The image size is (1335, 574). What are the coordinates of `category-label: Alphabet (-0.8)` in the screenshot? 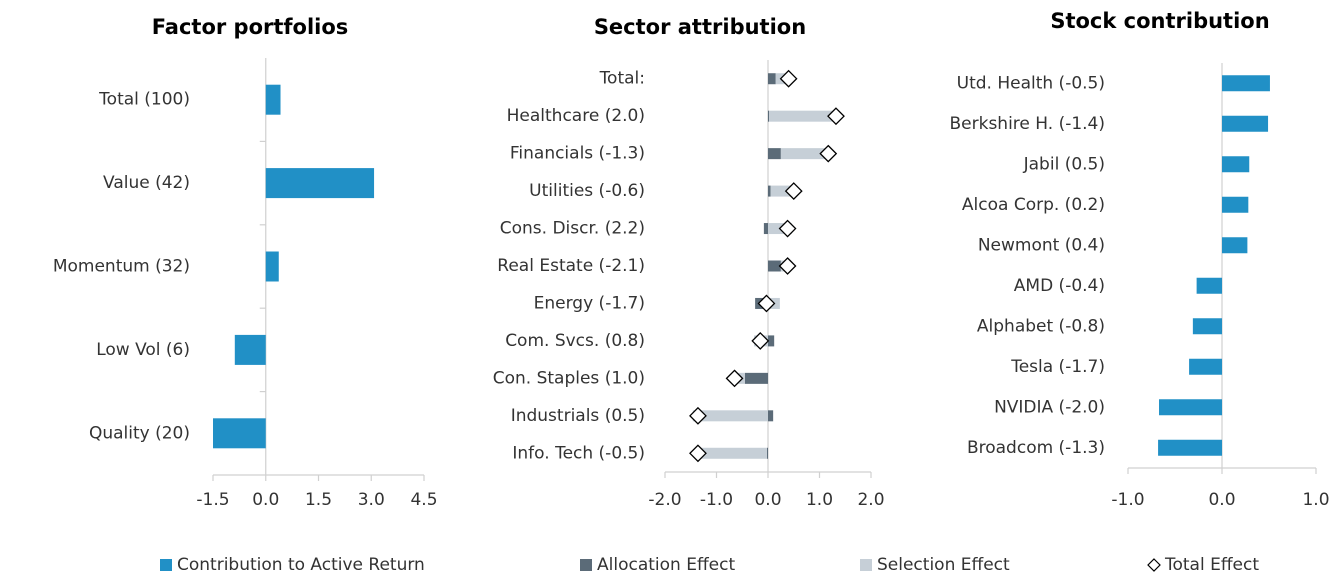 It's located at (1041, 326).